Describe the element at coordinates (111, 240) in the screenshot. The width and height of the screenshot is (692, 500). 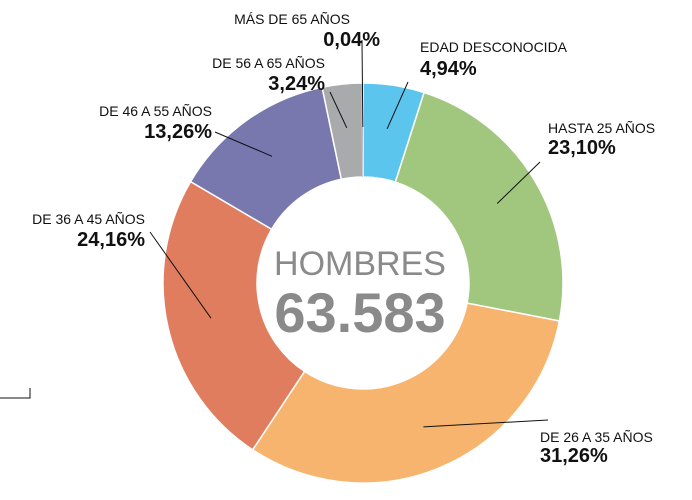
I see `value-label: 24,16%` at that location.